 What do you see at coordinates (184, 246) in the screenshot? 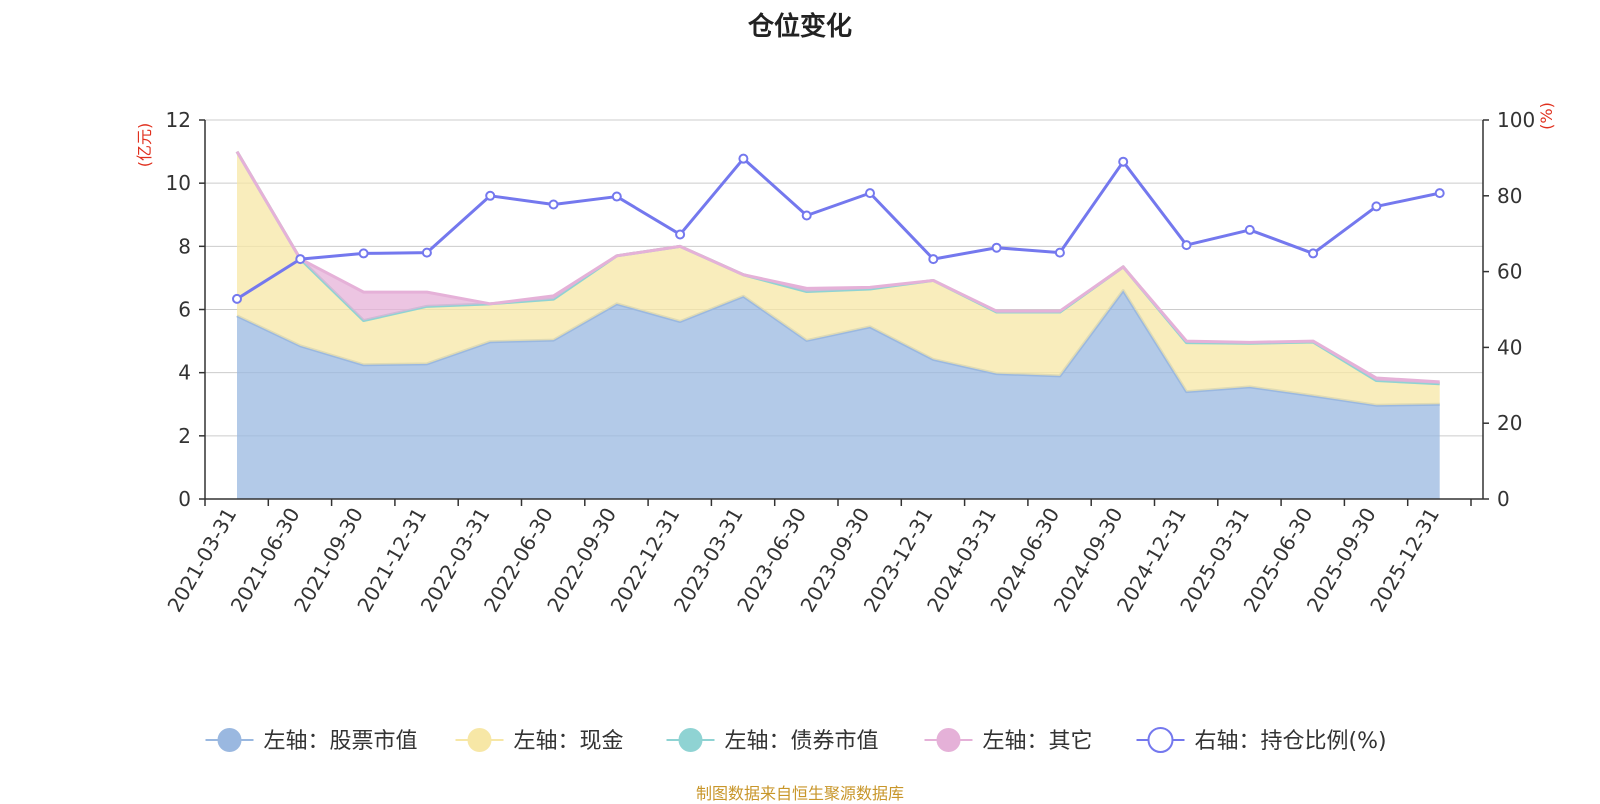
I see `left-tick-label: 8` at bounding box center [184, 246].